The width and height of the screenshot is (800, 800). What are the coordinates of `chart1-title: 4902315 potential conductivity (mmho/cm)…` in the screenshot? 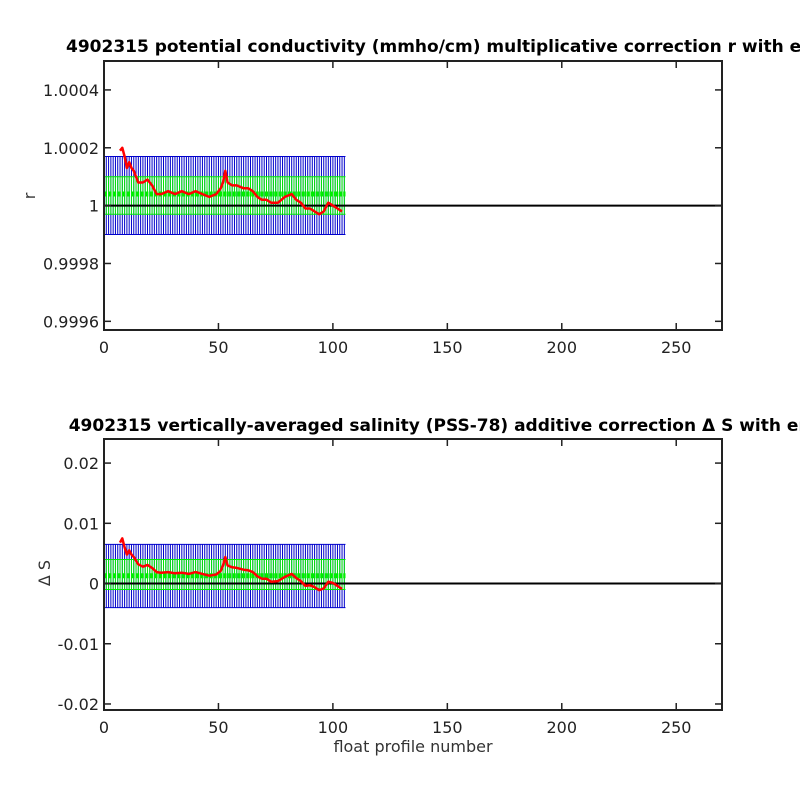 It's located at (433, 47).